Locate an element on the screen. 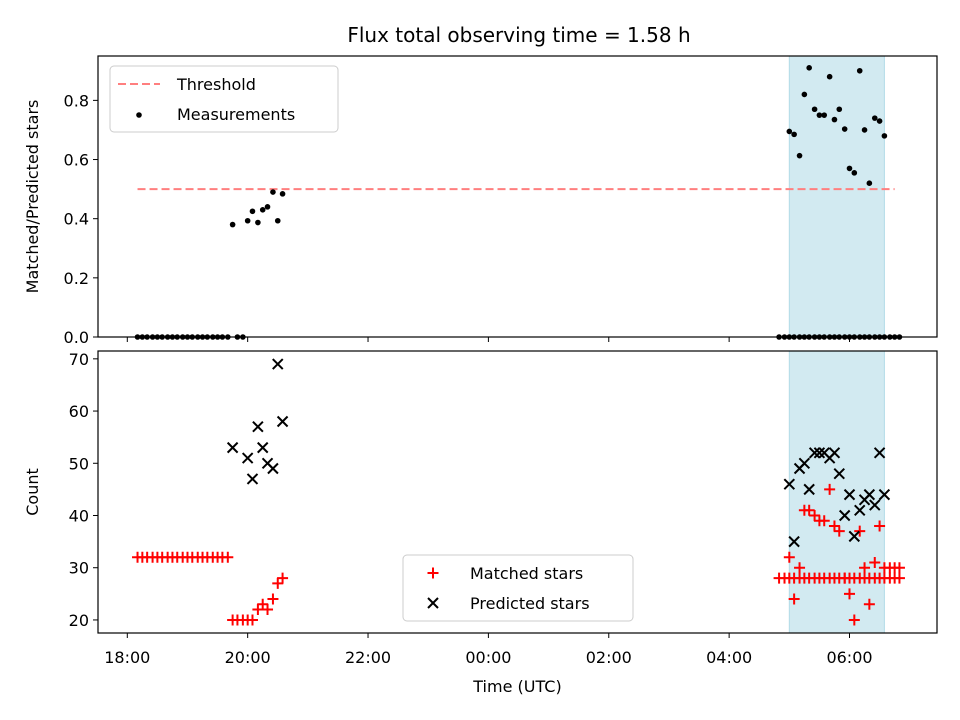  legend-measurements-swatch is located at coordinates (139, 115).